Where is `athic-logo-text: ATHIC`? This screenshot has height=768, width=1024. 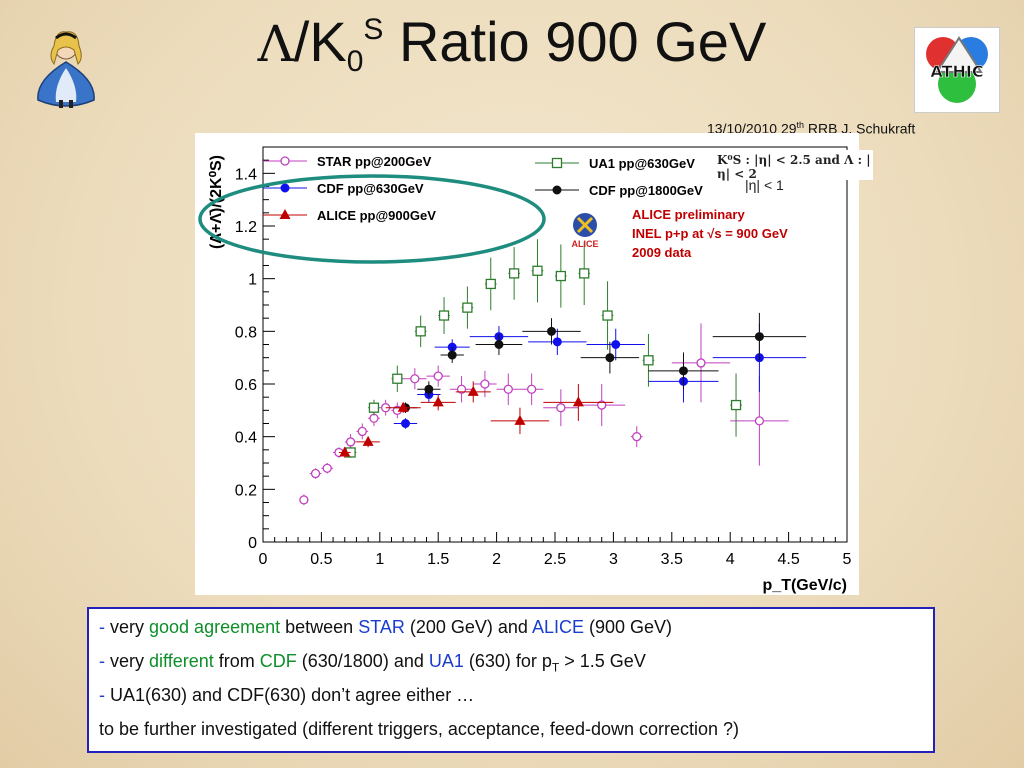 athic-logo-text: ATHIC is located at coordinates (956, 71).